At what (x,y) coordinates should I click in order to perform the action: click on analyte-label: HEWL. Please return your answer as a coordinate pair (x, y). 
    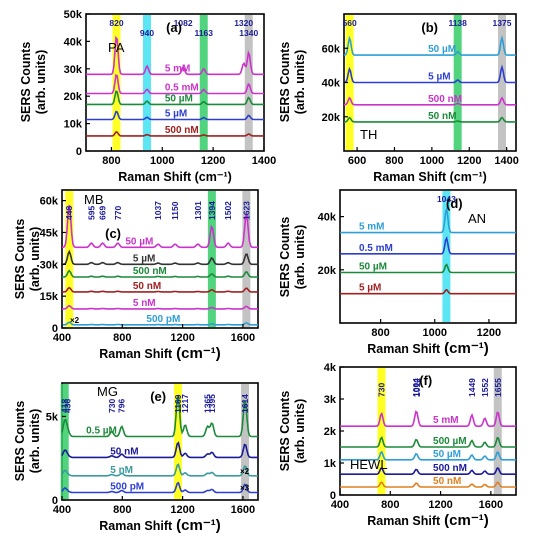
    Looking at the image, I should click on (369, 464).